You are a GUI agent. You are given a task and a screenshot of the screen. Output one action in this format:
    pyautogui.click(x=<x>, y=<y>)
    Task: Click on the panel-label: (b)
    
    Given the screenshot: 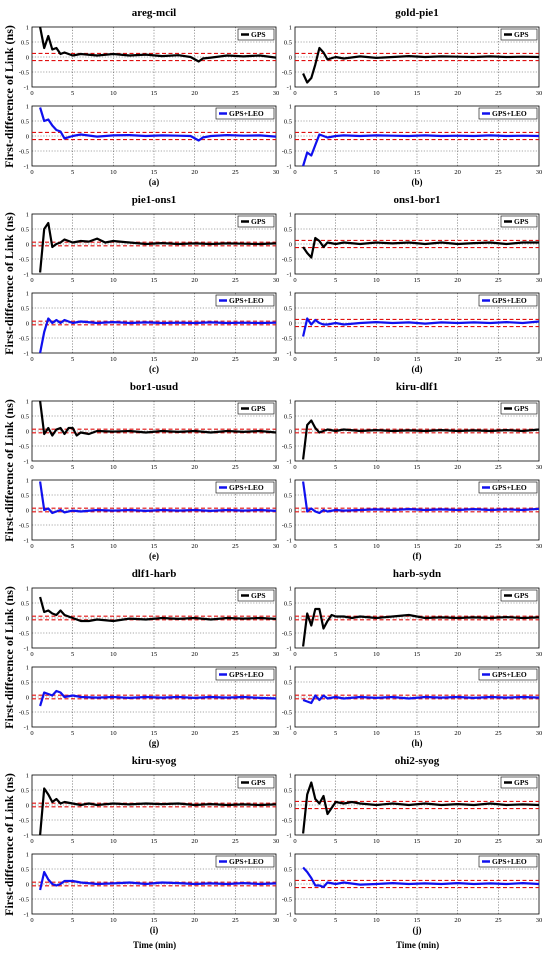 What is the action you would take?
    pyautogui.click(x=417, y=182)
    